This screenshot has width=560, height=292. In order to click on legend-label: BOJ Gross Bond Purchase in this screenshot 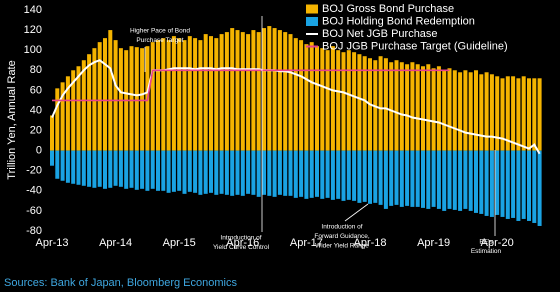, I will do `click(388, 9)`.